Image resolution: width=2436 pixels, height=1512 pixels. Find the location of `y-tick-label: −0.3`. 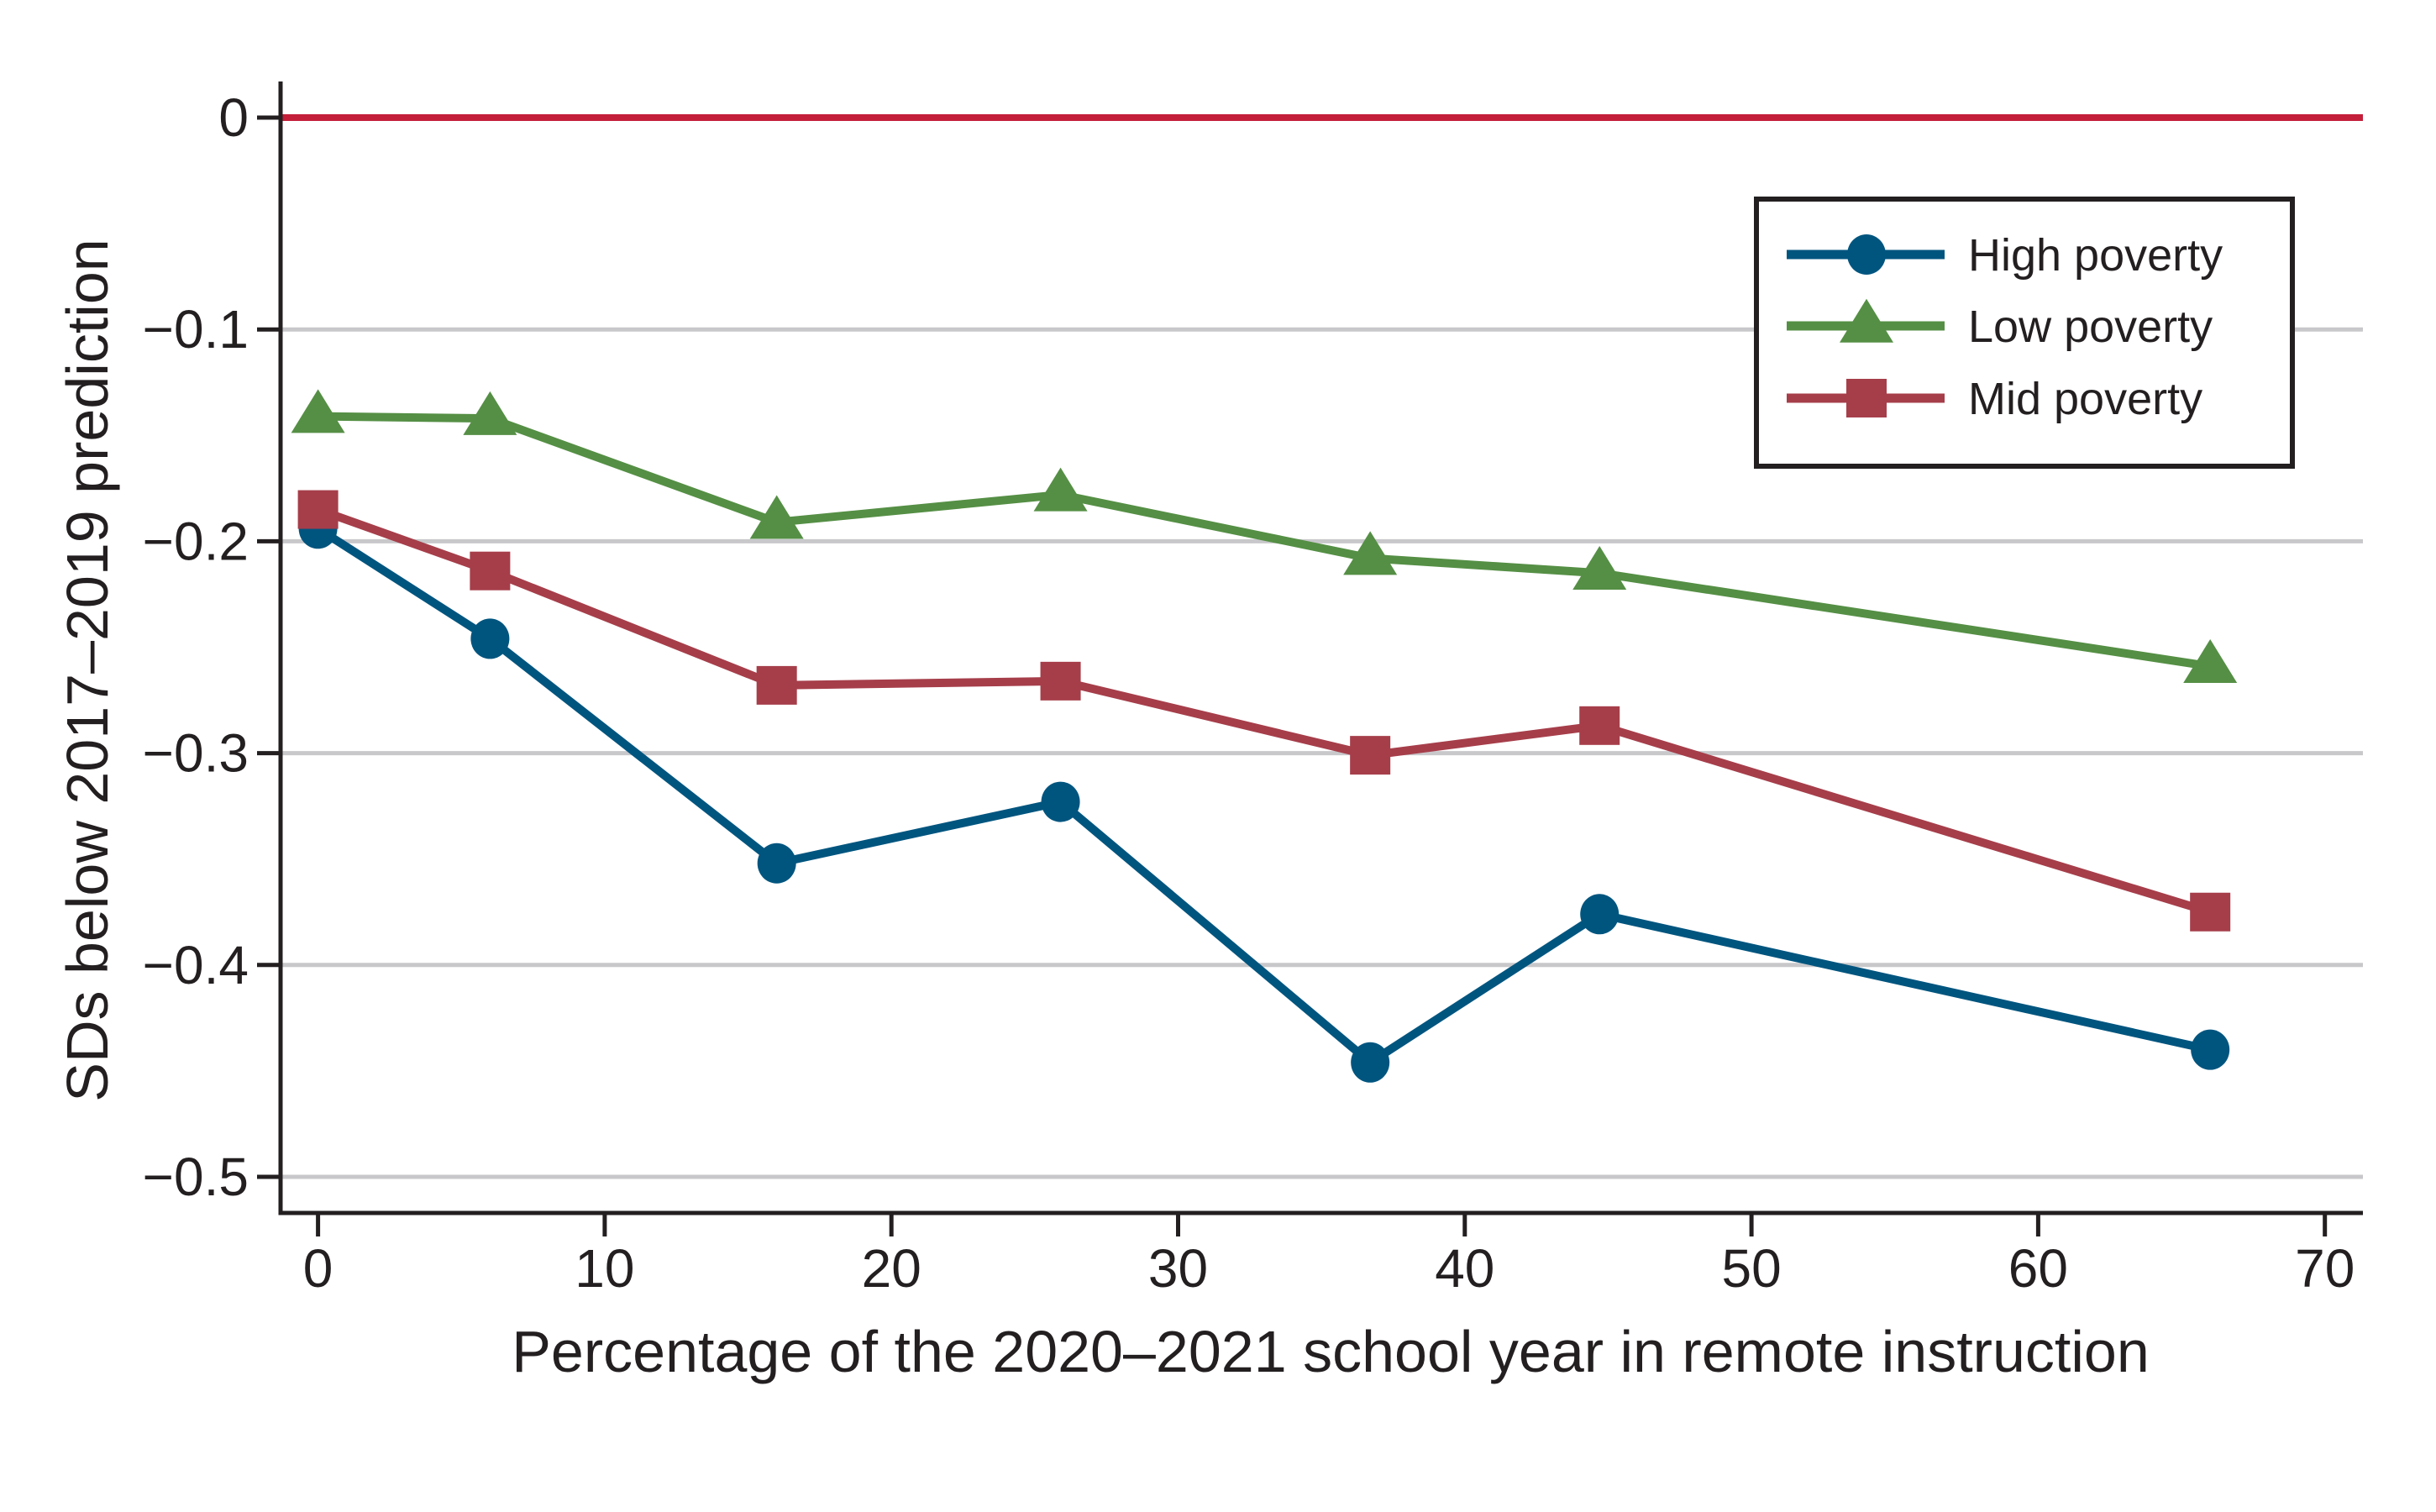

y-tick-label: −0.3 is located at coordinates (196, 753).